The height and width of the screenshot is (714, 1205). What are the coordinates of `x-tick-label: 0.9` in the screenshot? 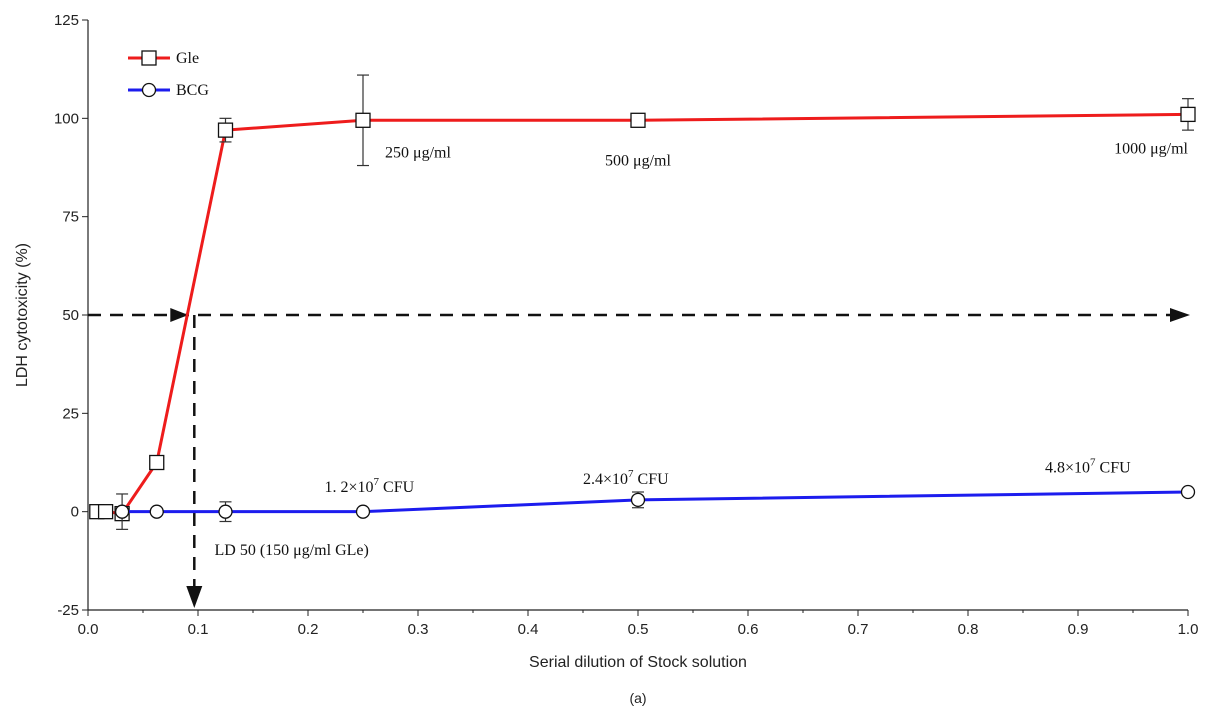 It's located at (1078, 629).